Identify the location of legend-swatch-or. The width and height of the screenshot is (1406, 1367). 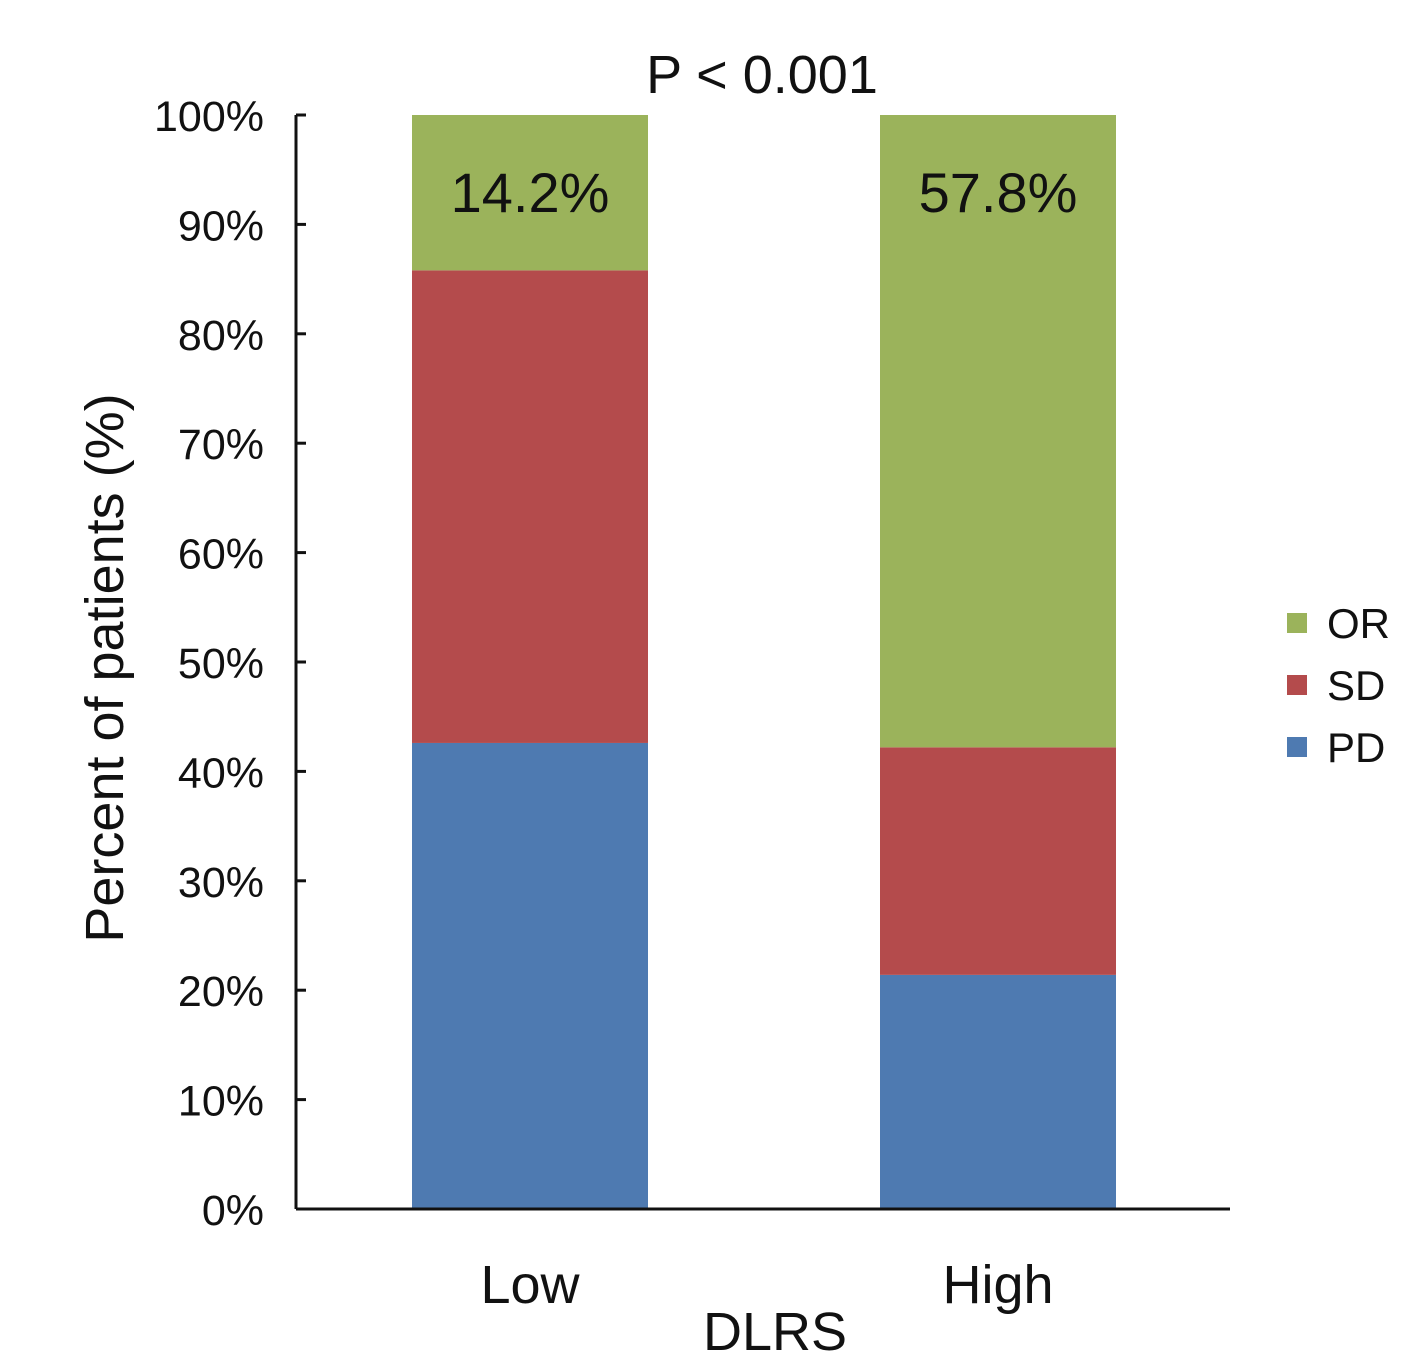
(1297, 623).